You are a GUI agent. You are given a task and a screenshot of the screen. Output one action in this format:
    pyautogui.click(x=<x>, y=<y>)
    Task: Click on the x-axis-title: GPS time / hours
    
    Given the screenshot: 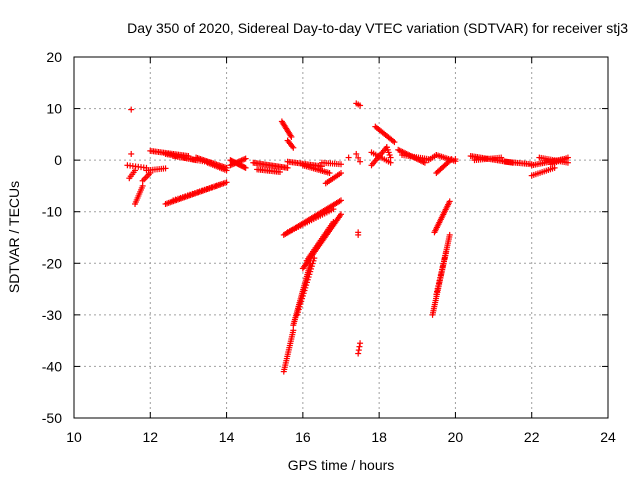 What is the action you would take?
    pyautogui.click(x=341, y=465)
    